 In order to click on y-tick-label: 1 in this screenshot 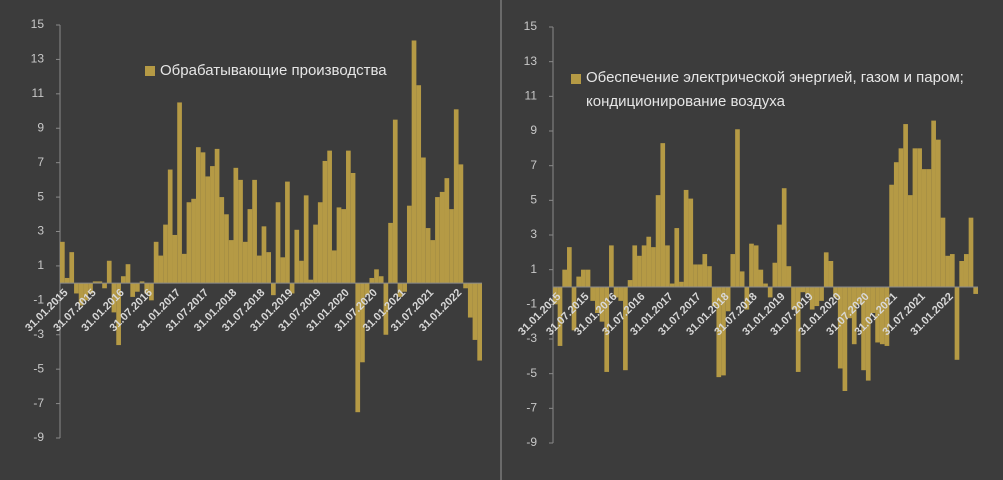, I will do `click(533, 269)`.